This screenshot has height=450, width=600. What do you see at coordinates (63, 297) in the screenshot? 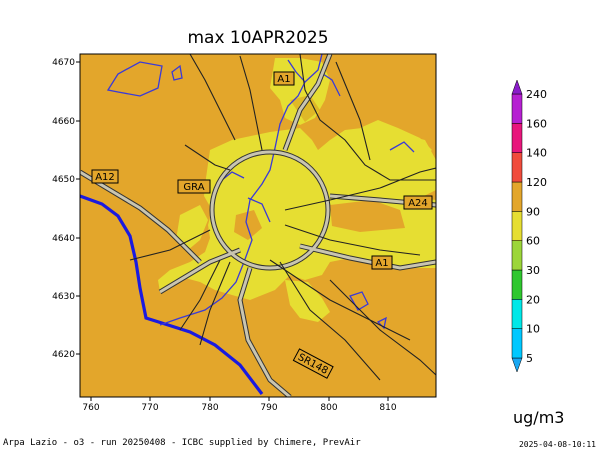
I see `y-tick-4630: 4630` at bounding box center [63, 297].